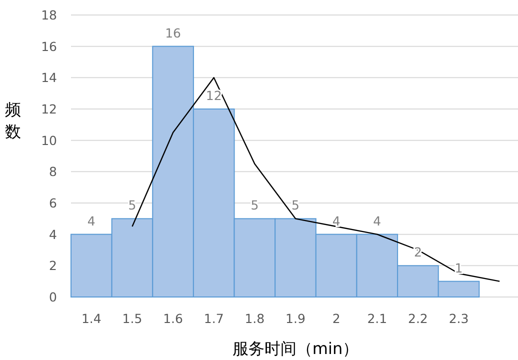 The height and width of the screenshot is (360, 518). I want to click on x-tick-label: 2.1, so click(377, 318).